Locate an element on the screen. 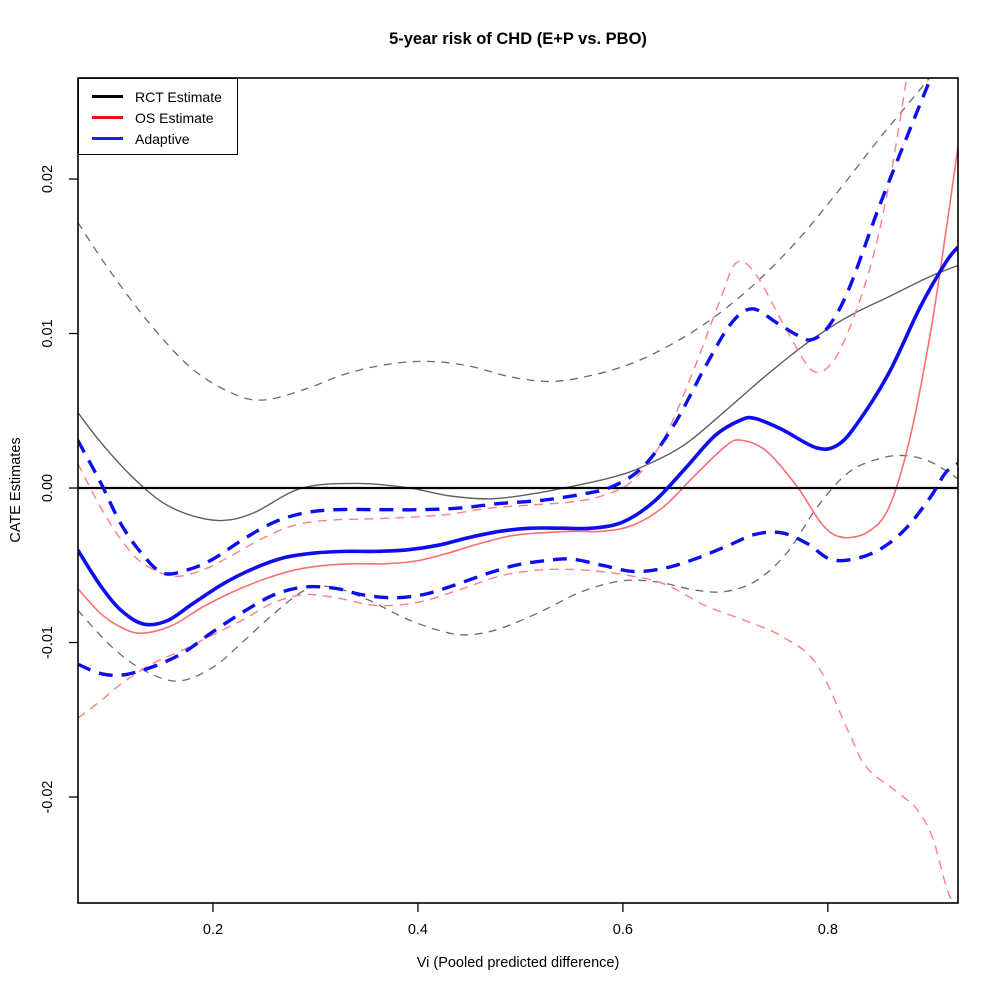 The height and width of the screenshot is (1000, 1000). legend-item-adaptive: Adaptive is located at coordinates (158, 138).